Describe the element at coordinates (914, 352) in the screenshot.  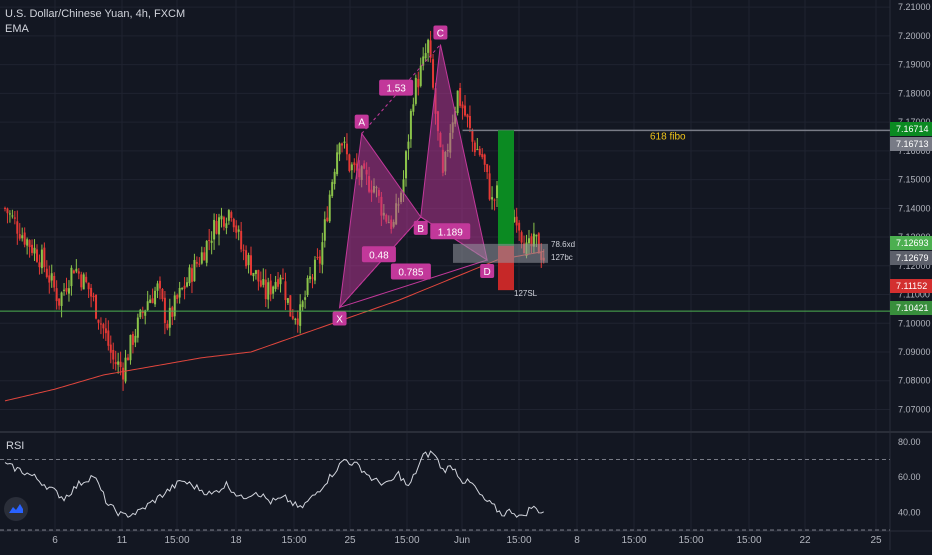
I see `price-tick-label: 7.09000` at that location.